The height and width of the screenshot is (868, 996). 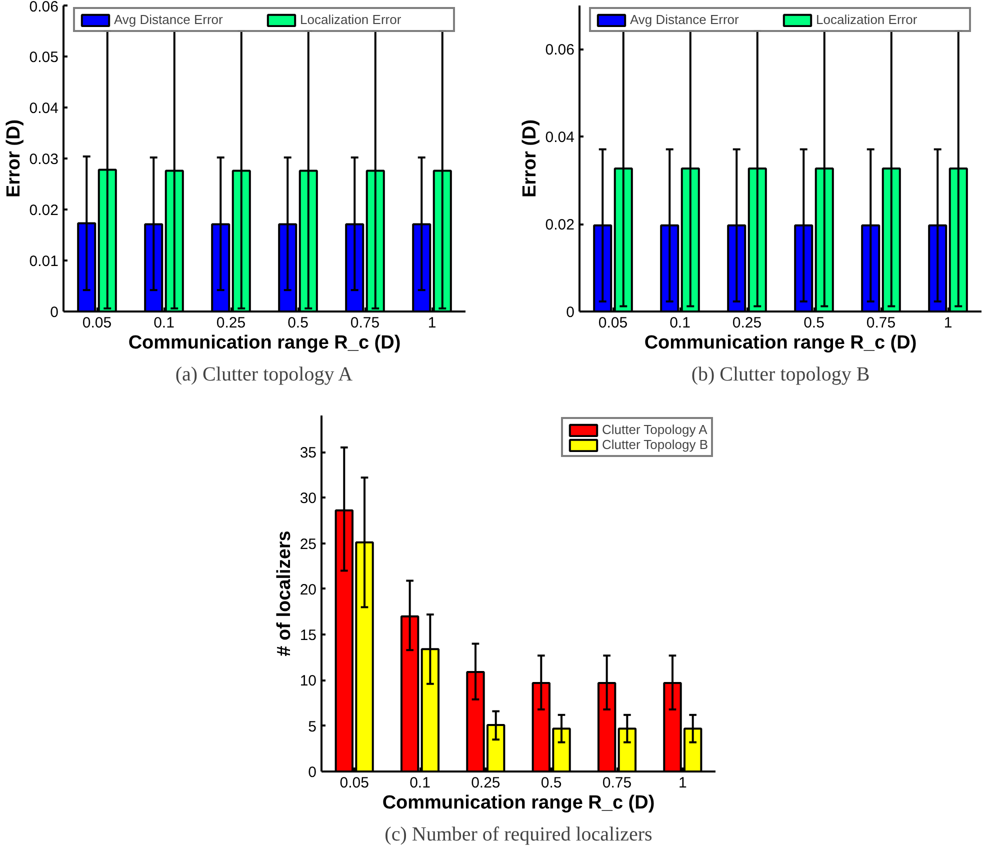 I want to click on y-tick-label: 30, so click(x=308, y=499).